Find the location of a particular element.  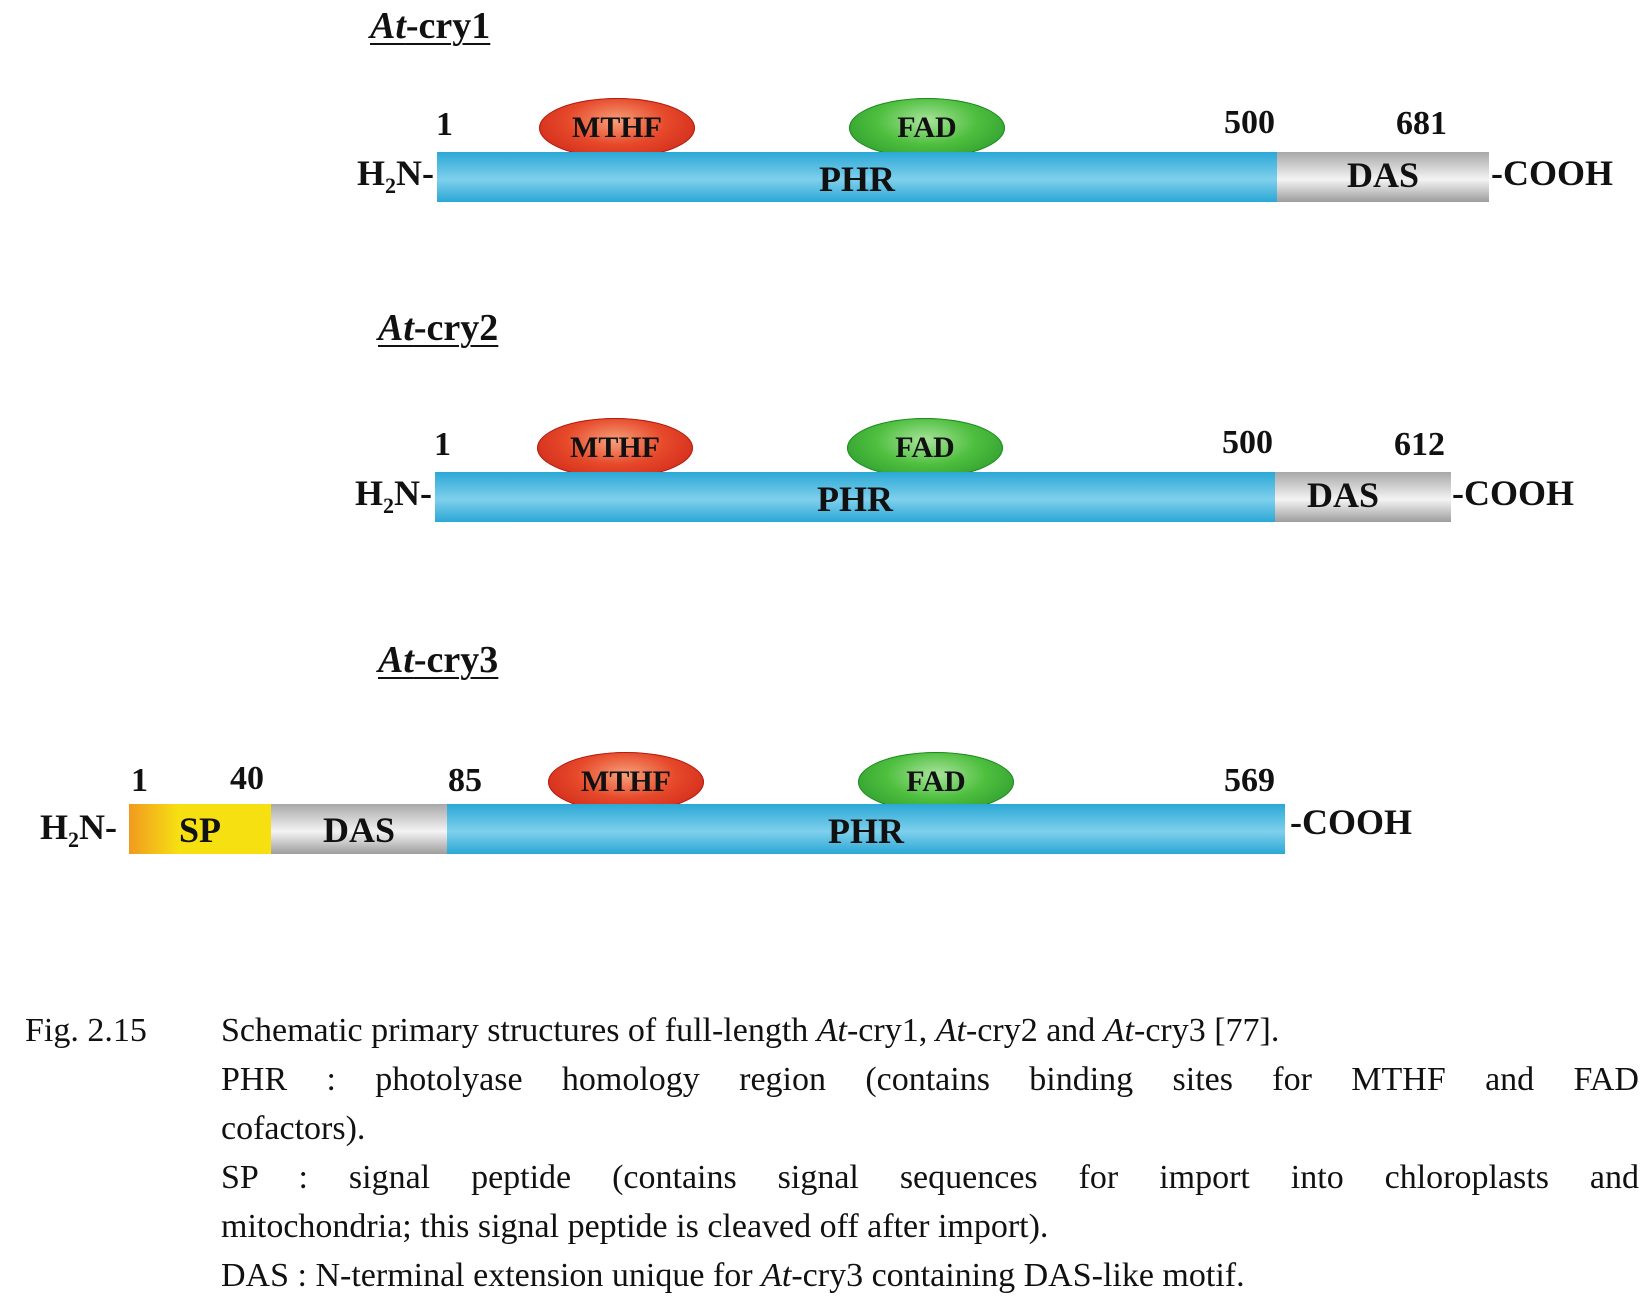

cry3-das-label: DAS is located at coordinates (359, 830).